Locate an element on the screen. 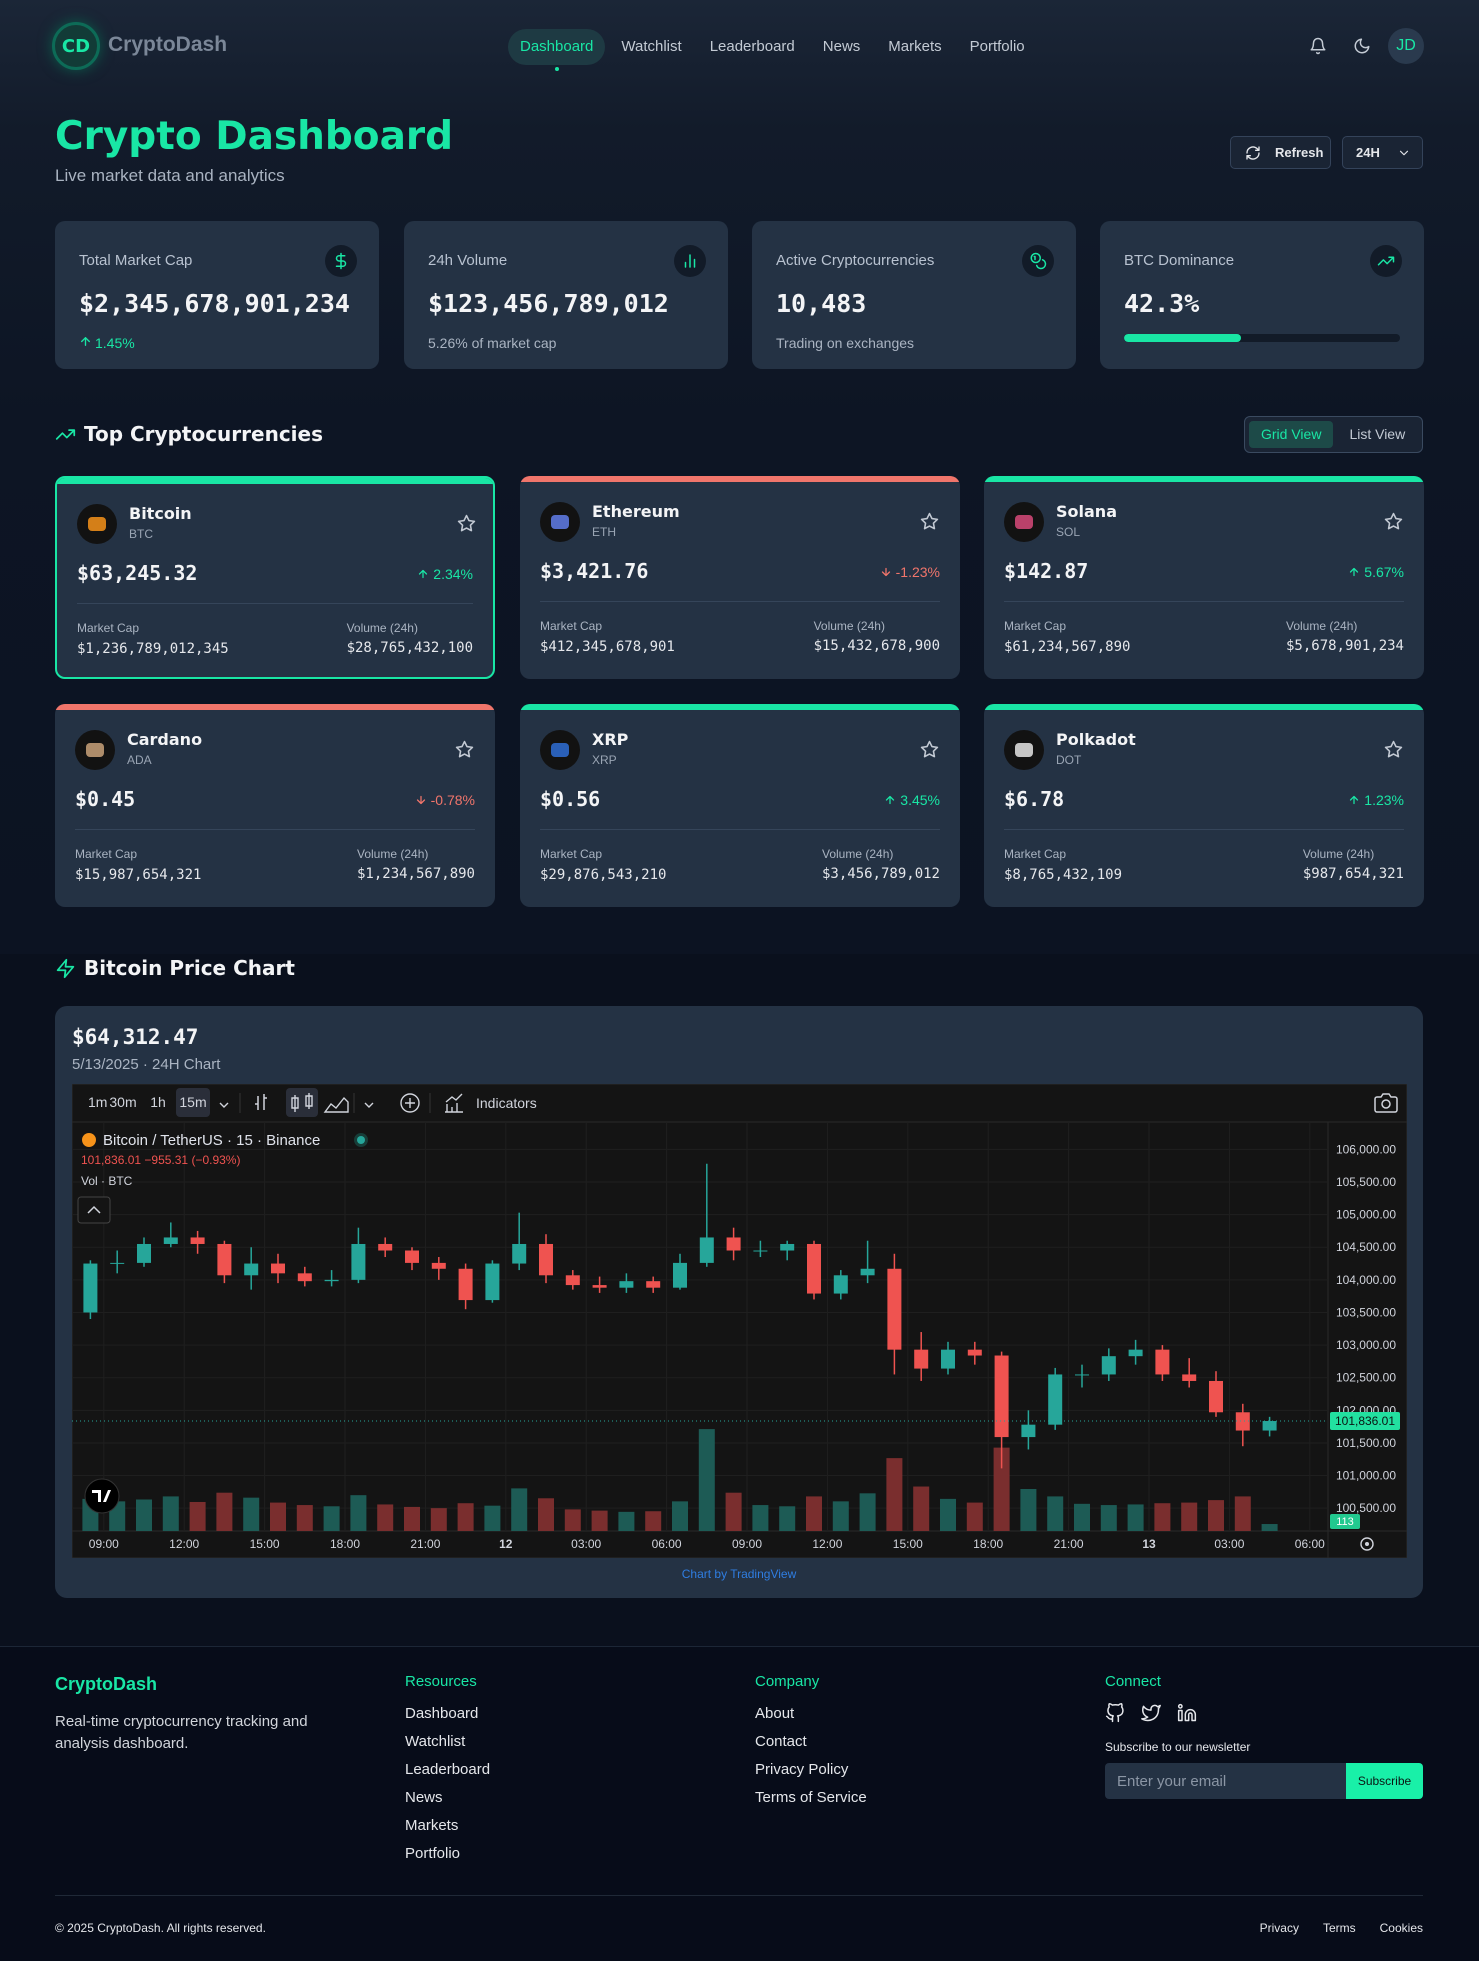 Image resolution: width=1479 pixels, height=1961 pixels. area-style-icon is located at coordinates (336, 1104).